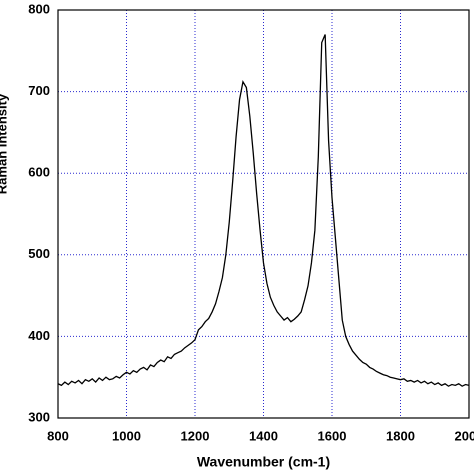 This screenshot has height=474, width=474. I want to click on x-tick-label: 800, so click(58, 435).